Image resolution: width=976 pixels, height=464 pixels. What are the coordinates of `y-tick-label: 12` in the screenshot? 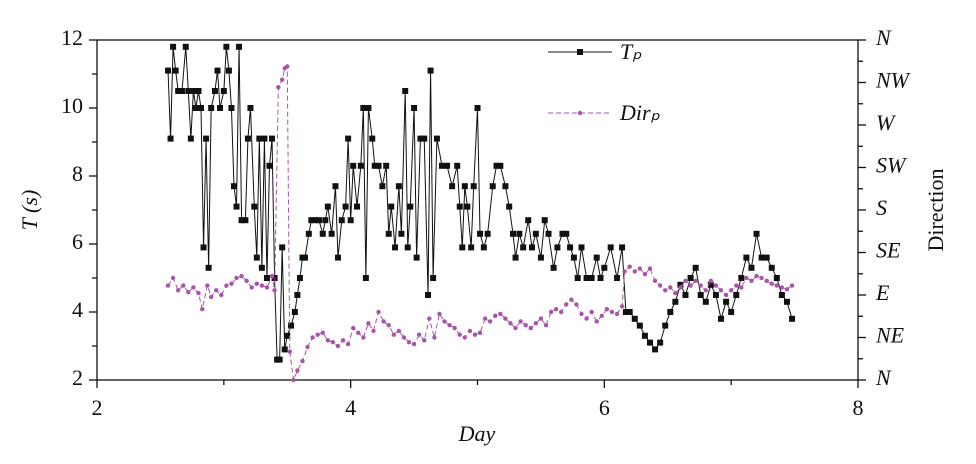 It's located at (72, 37).